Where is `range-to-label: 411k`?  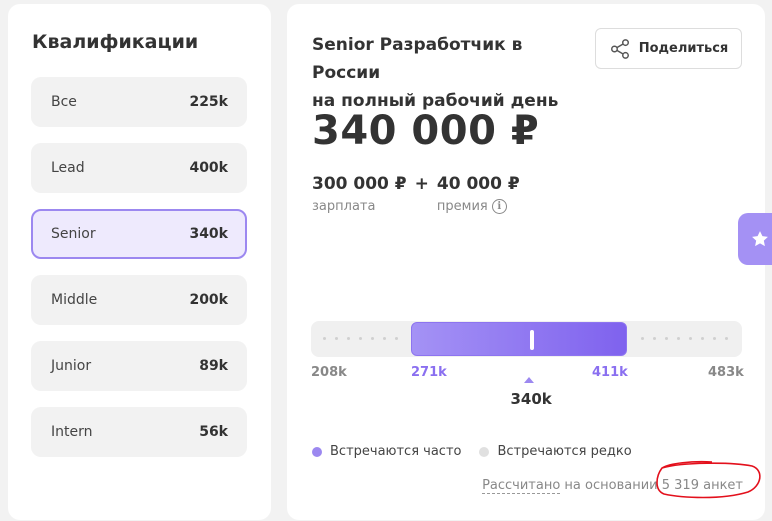 range-to-label: 411k is located at coordinates (610, 372).